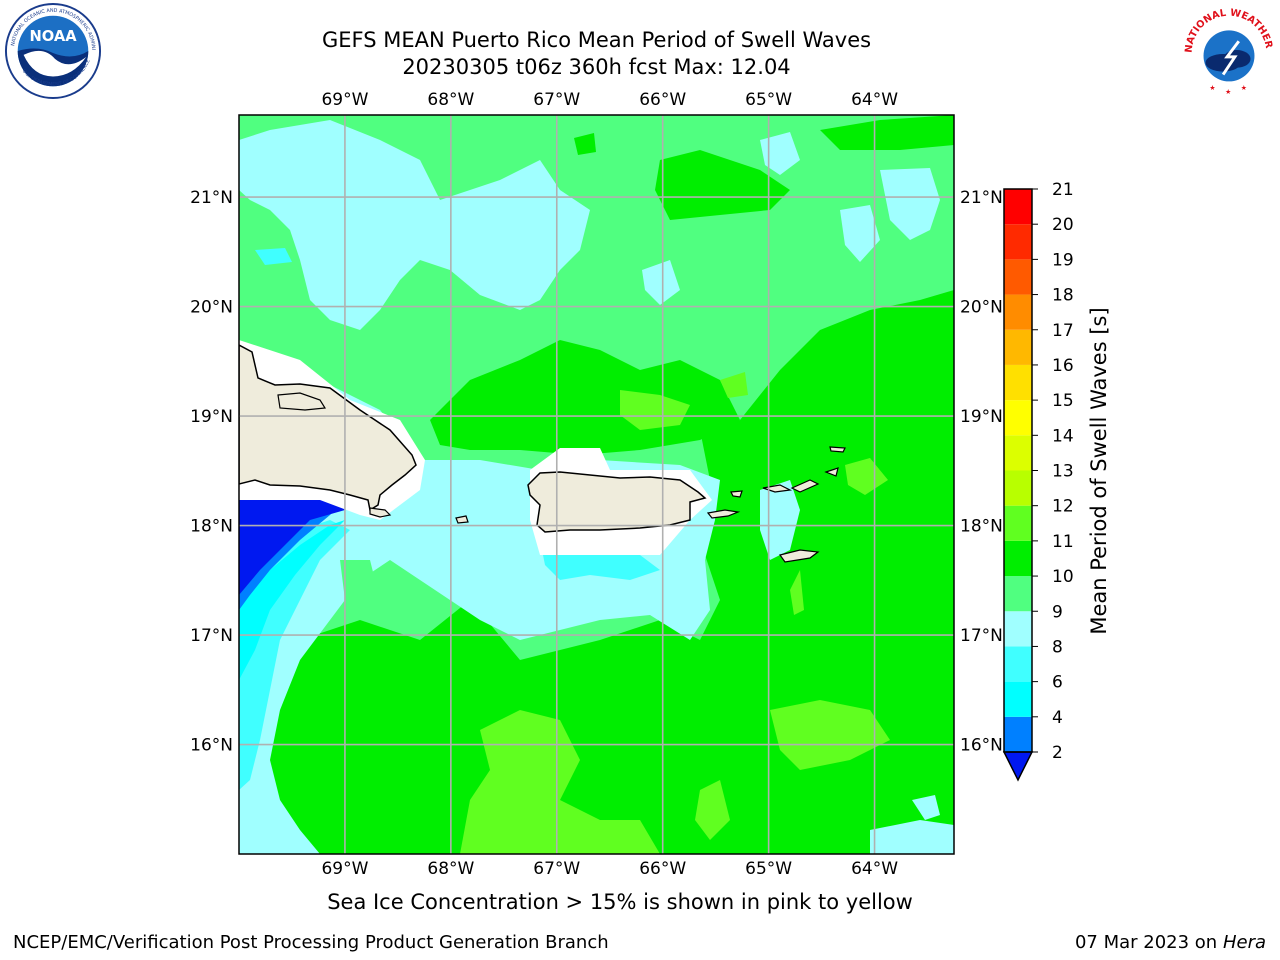 This screenshot has width=1280, height=960. What do you see at coordinates (556, 100) in the screenshot?
I see `lon-label-top: 67°W` at bounding box center [556, 100].